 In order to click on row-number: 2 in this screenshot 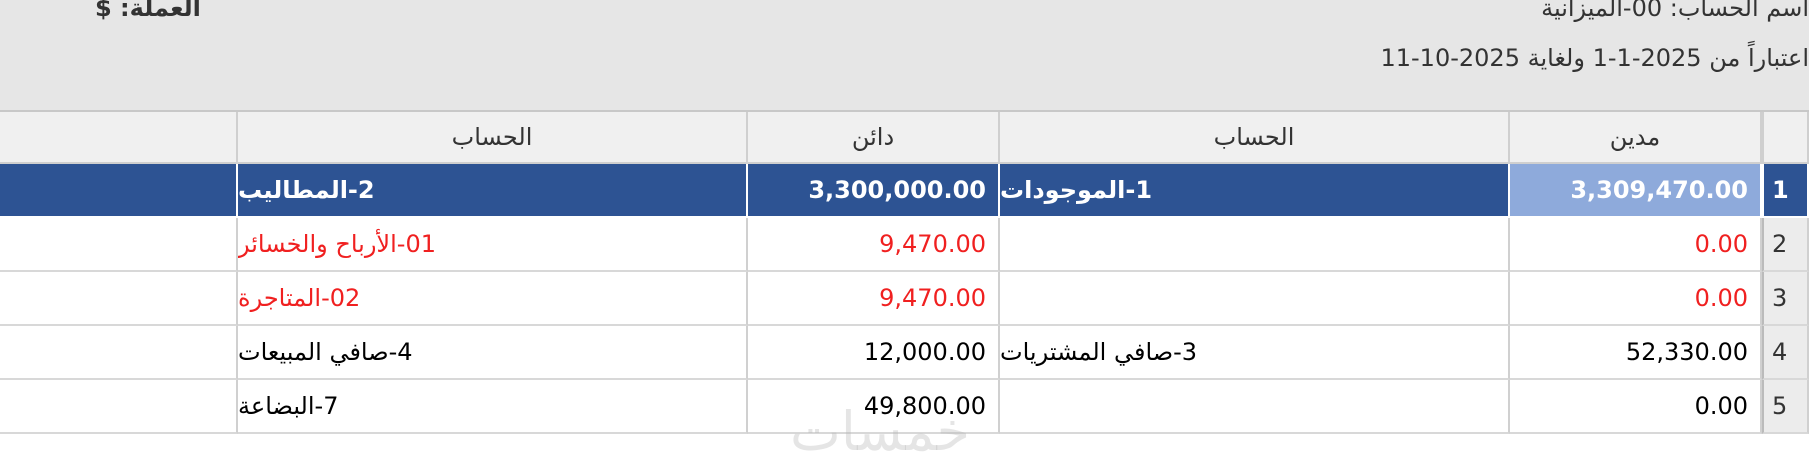, I will do `click(1785, 245)`.